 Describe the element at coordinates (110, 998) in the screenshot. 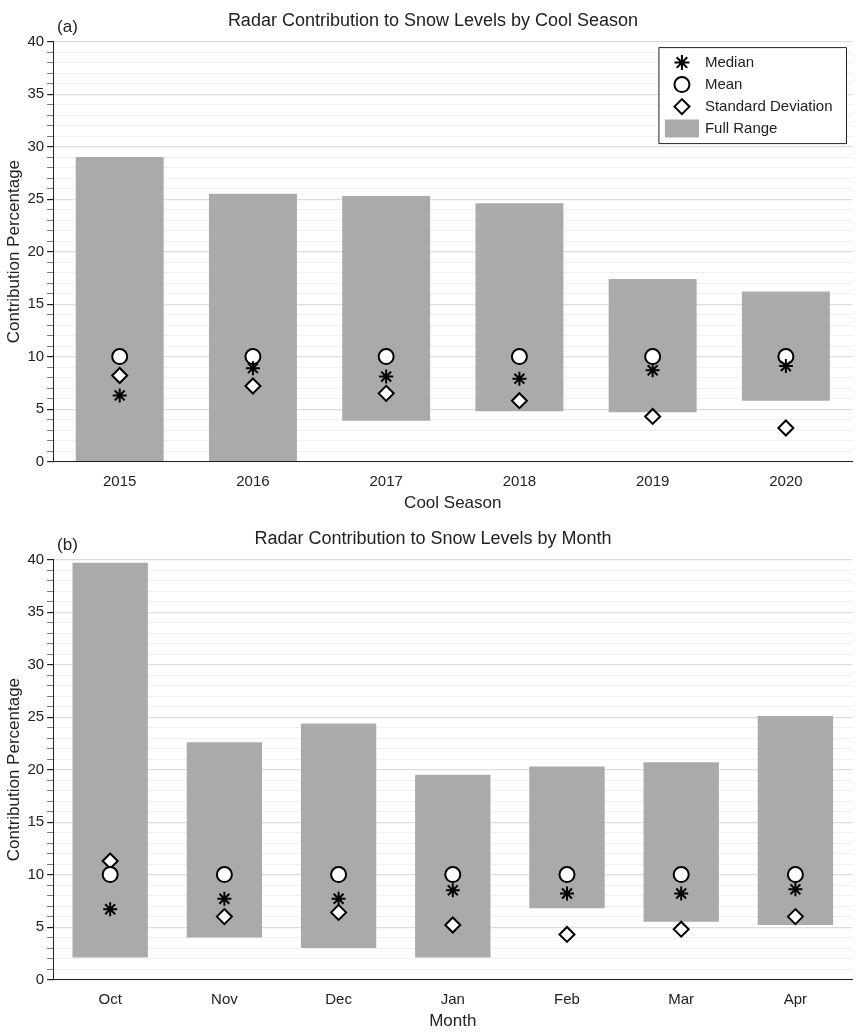

I see `x-tick-label: Oct` at that location.